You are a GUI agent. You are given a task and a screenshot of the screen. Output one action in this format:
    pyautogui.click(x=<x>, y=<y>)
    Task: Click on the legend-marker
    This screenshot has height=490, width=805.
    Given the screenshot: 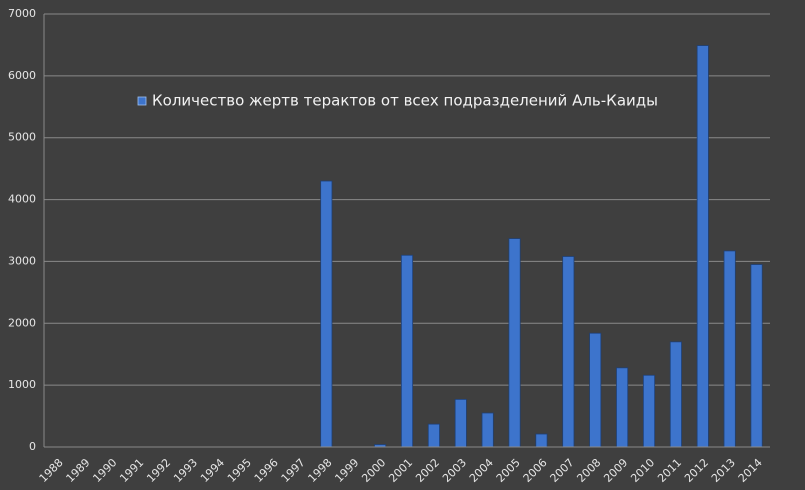 What is the action you would take?
    pyautogui.click(x=142, y=101)
    